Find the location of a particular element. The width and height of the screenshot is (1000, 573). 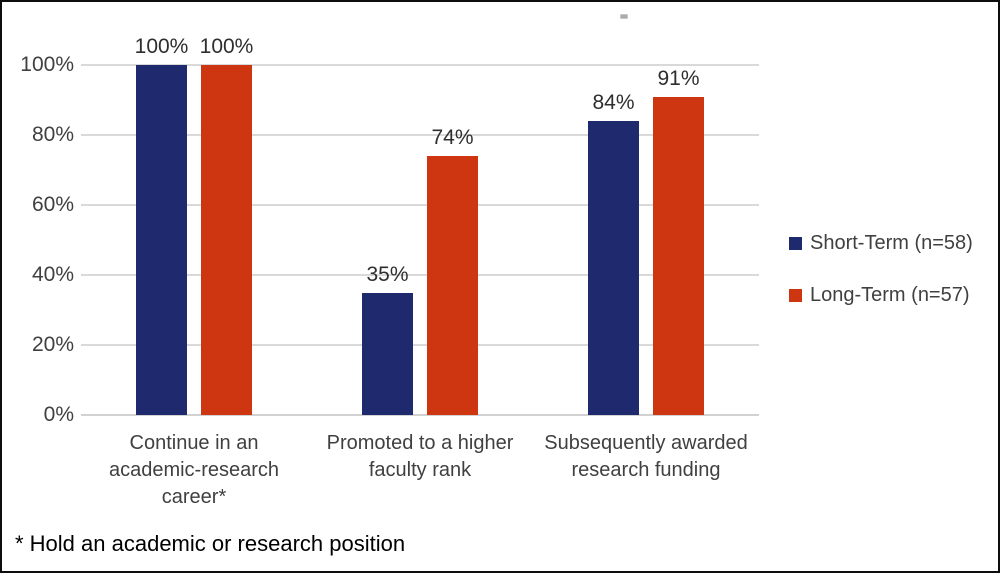

legend: Short-Term (n=58) Long-Term (n=57) is located at coordinates (881, 282).